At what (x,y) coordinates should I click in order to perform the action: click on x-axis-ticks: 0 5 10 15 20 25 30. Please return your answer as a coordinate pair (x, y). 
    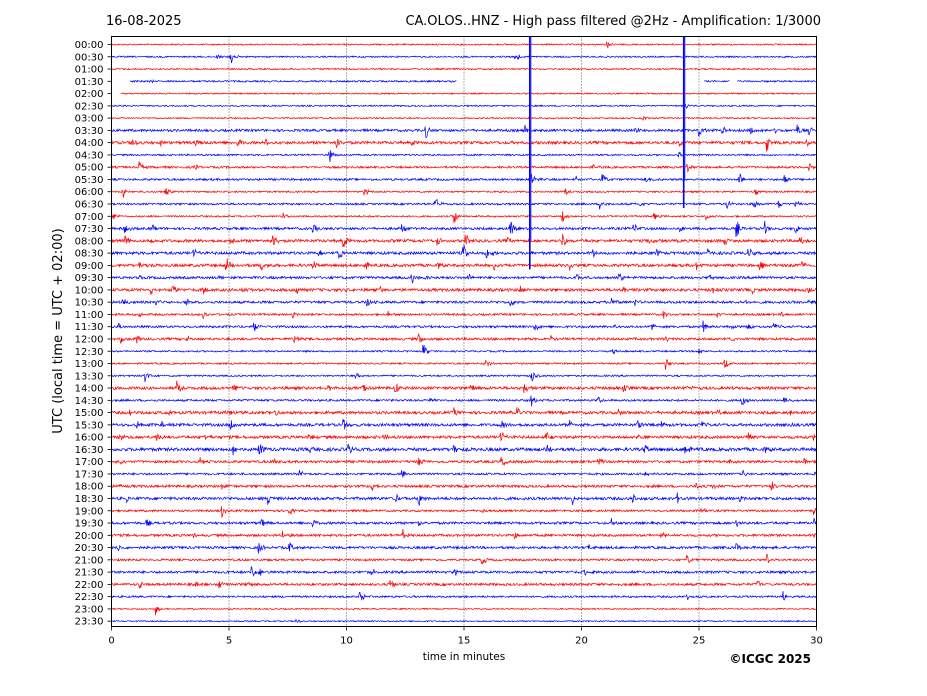
    Looking at the image, I should click on (465, 636).